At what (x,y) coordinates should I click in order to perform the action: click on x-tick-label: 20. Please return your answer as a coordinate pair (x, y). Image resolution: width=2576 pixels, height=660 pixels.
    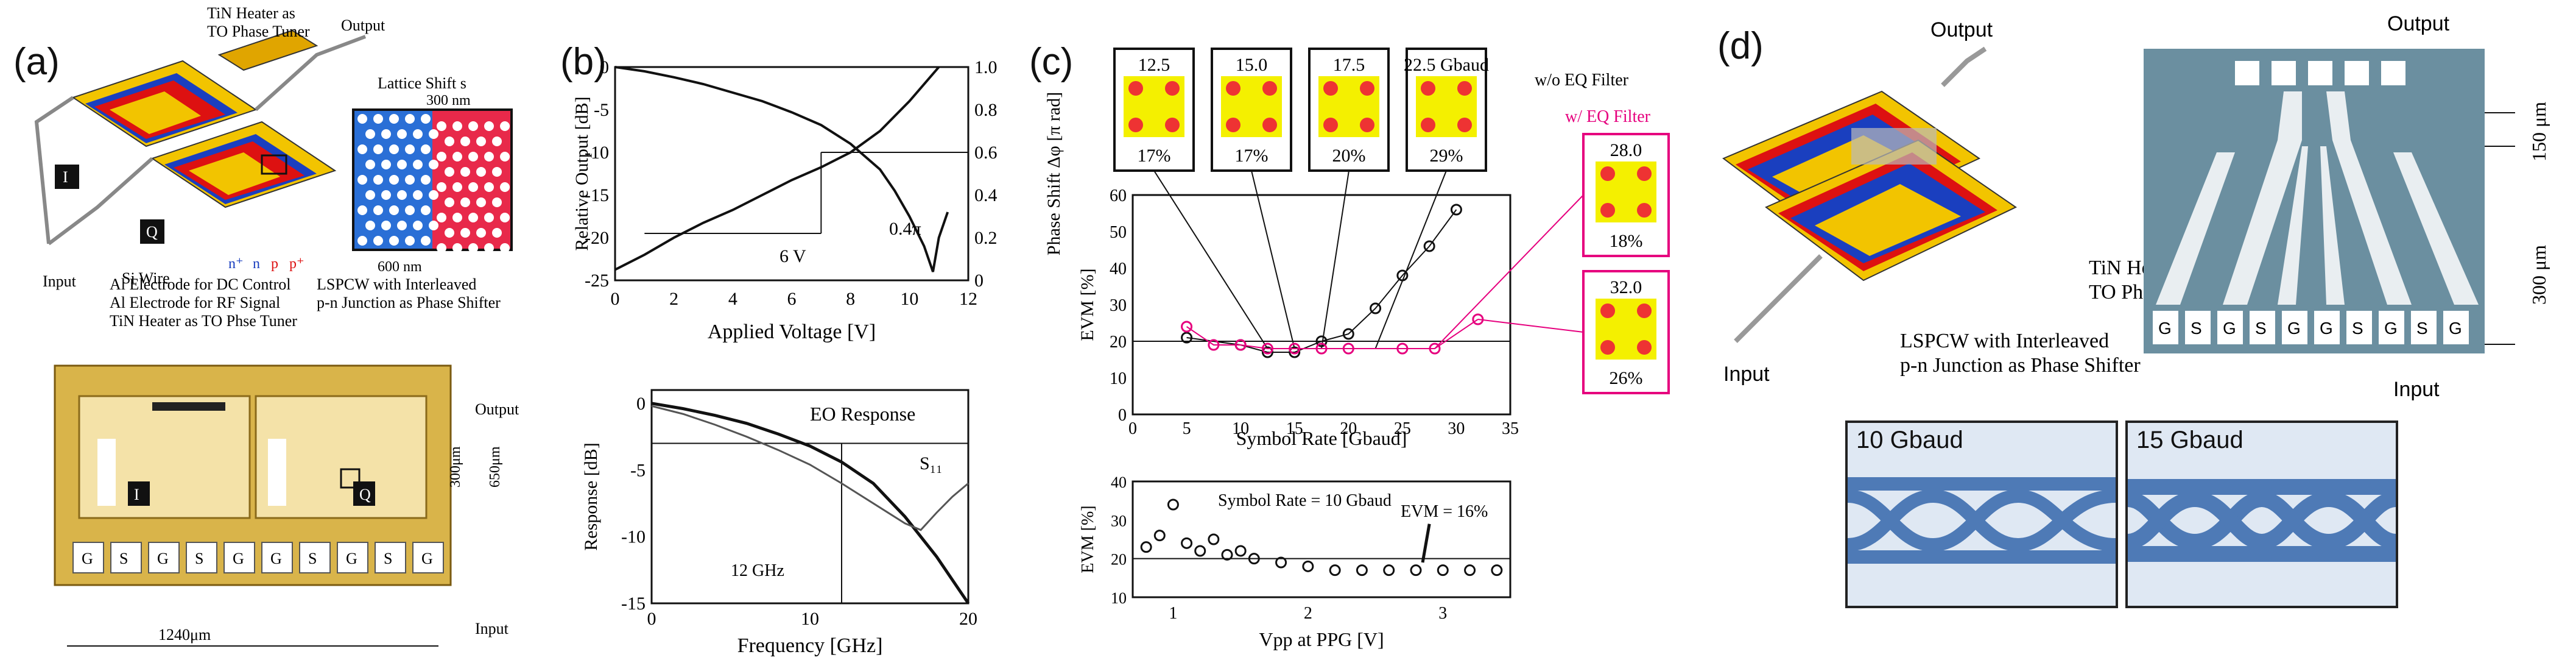
    Looking at the image, I should click on (1348, 428).